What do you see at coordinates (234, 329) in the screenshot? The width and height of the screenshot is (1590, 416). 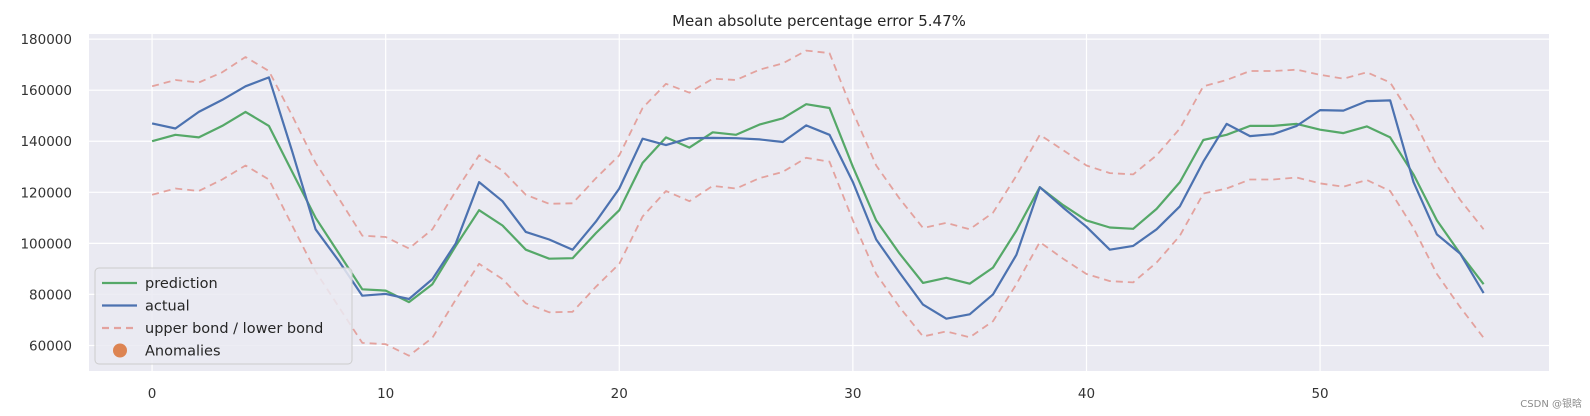 I see `legend-label: upper bond / lower bond` at bounding box center [234, 329].